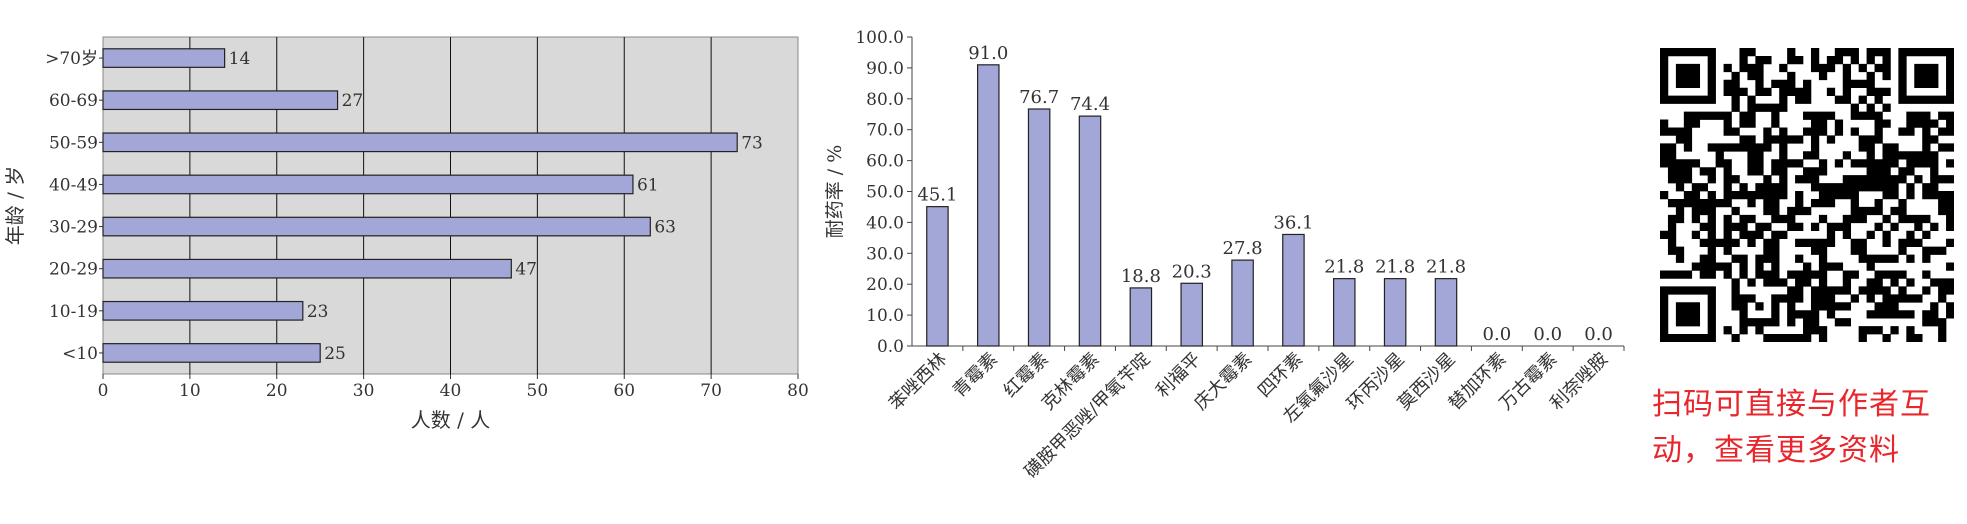 The height and width of the screenshot is (524, 1967). What do you see at coordinates (450, 420) in the screenshot?
I see `x-axis-label: 人数 / 人` at bounding box center [450, 420].